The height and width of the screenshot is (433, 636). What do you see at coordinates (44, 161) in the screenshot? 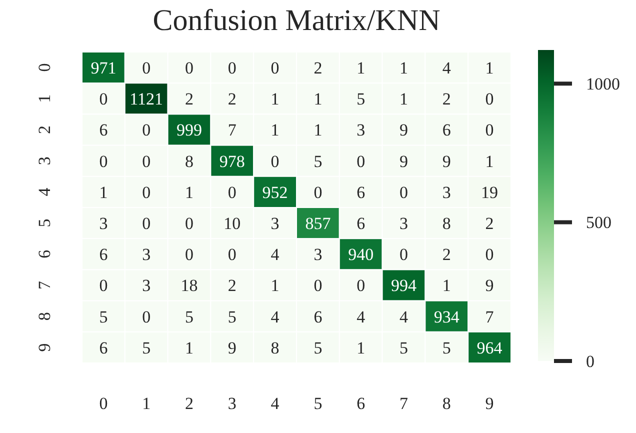
I see `y-tick-label: 3` at bounding box center [44, 161].